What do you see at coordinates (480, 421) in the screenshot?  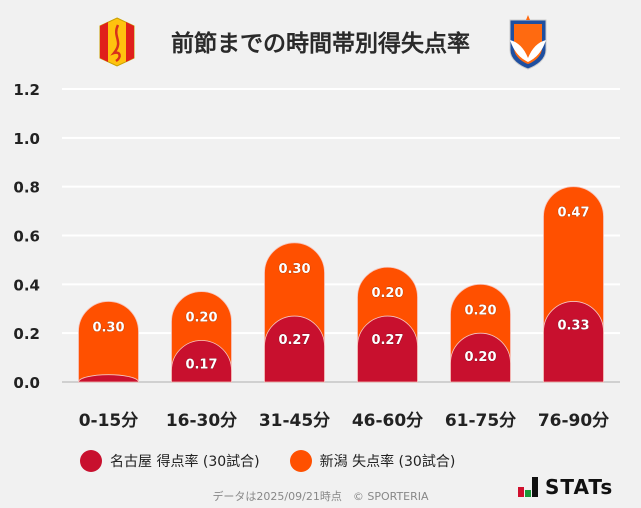 I see `x-tick-label: 61-75分` at bounding box center [480, 421].